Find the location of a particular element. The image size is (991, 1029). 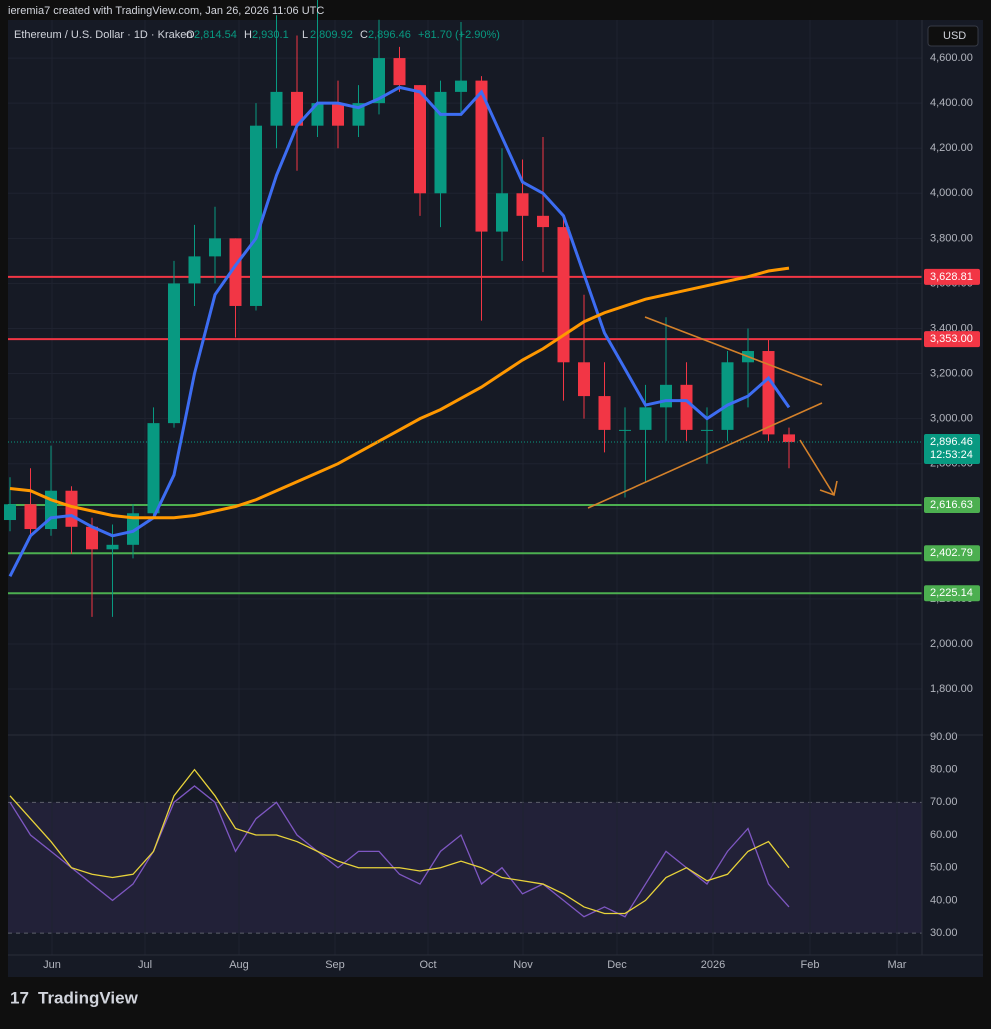

ohlc-value: 2,930.1 is located at coordinates (270, 35).